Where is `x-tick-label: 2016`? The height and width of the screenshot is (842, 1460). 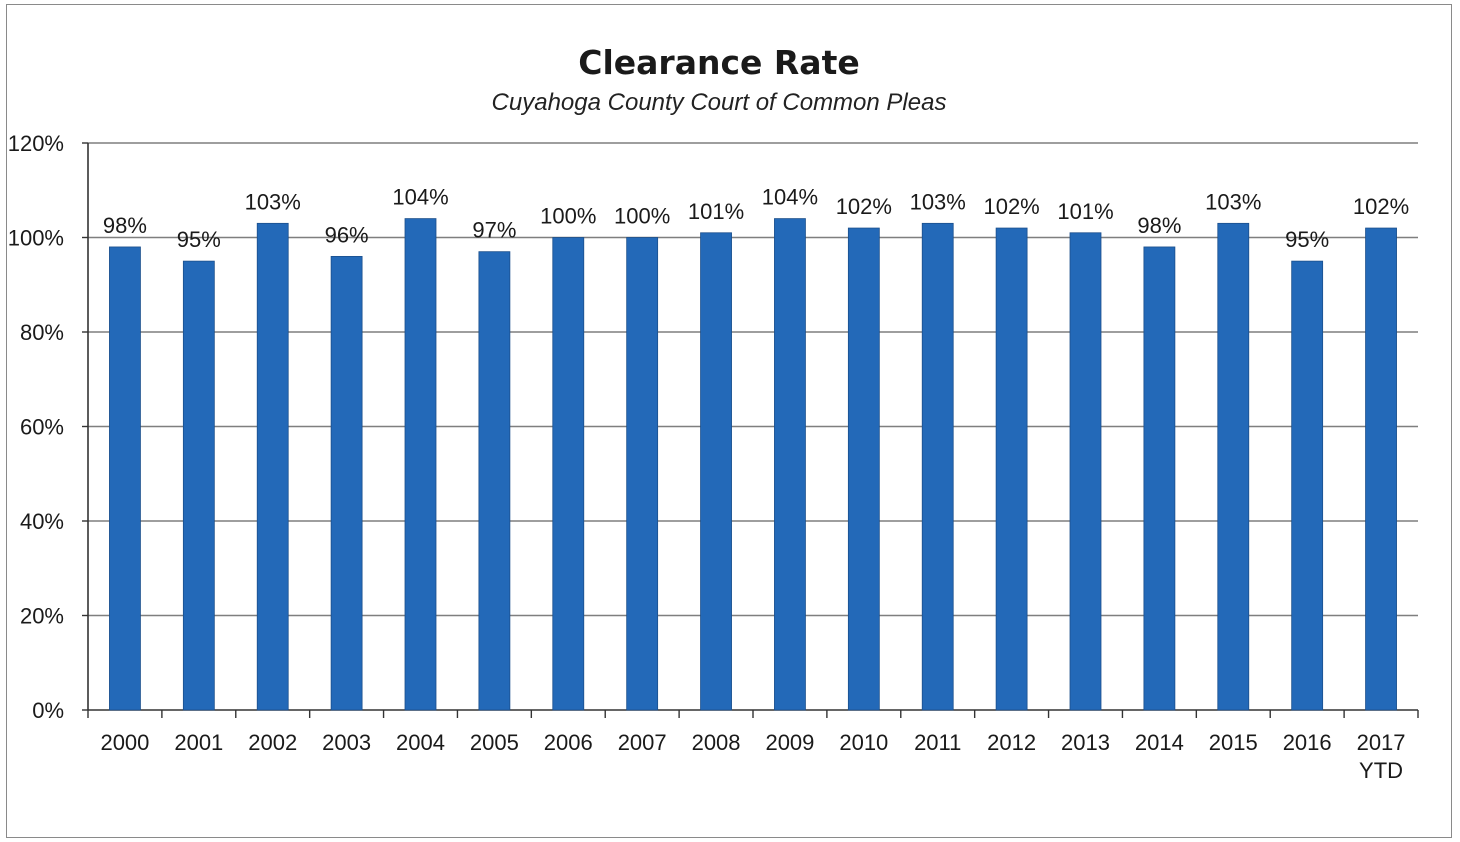 x-tick-label: 2016 is located at coordinates (1307, 742).